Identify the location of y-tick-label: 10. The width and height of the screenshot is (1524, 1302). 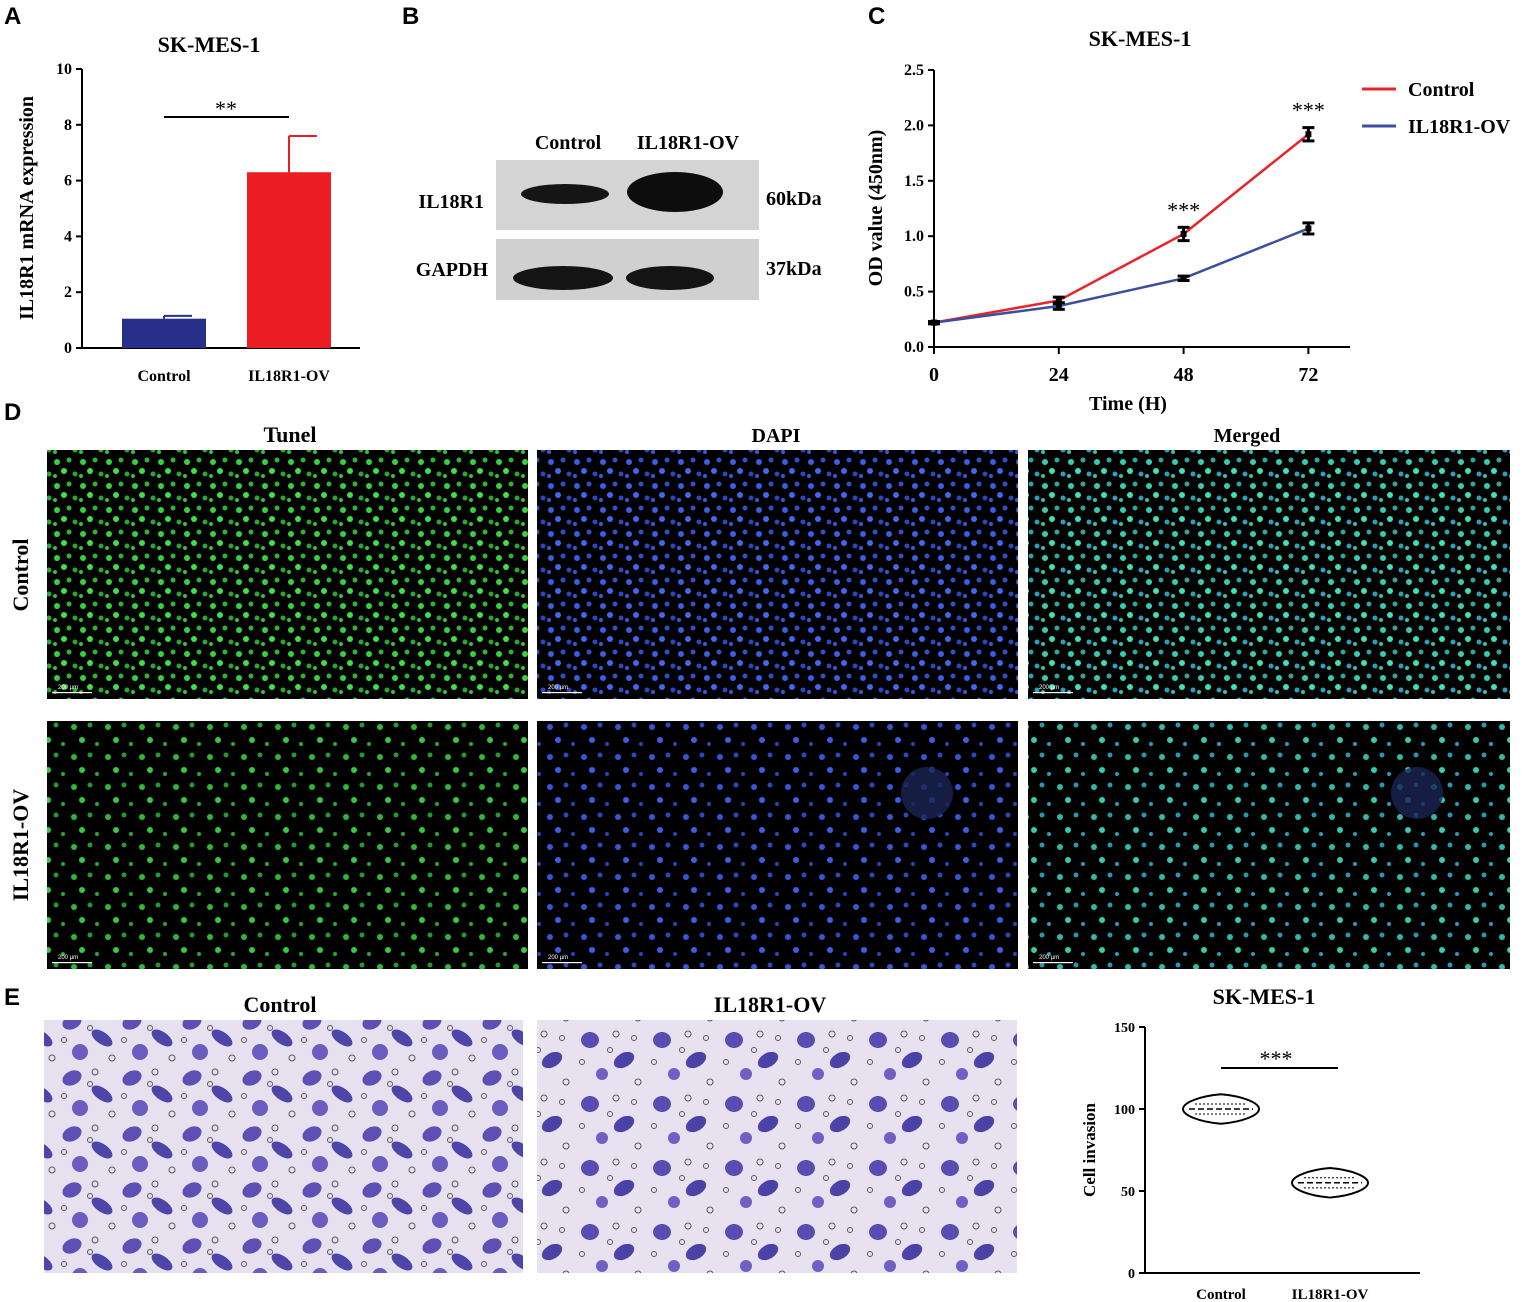
(64, 69).